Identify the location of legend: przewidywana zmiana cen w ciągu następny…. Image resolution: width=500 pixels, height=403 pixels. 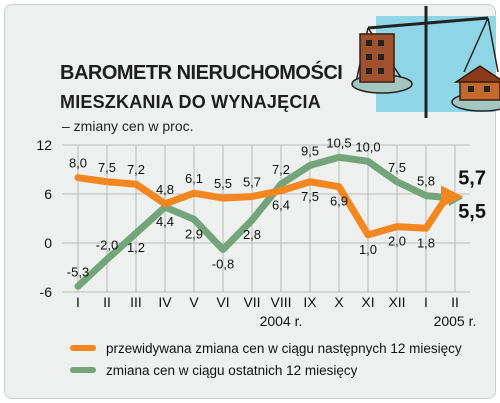
(266, 359).